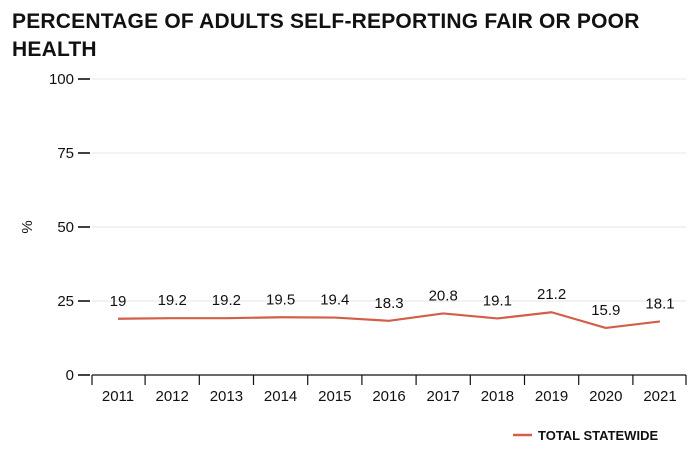  Describe the element at coordinates (70, 375) in the screenshot. I see `y-tick-label: 0` at that location.